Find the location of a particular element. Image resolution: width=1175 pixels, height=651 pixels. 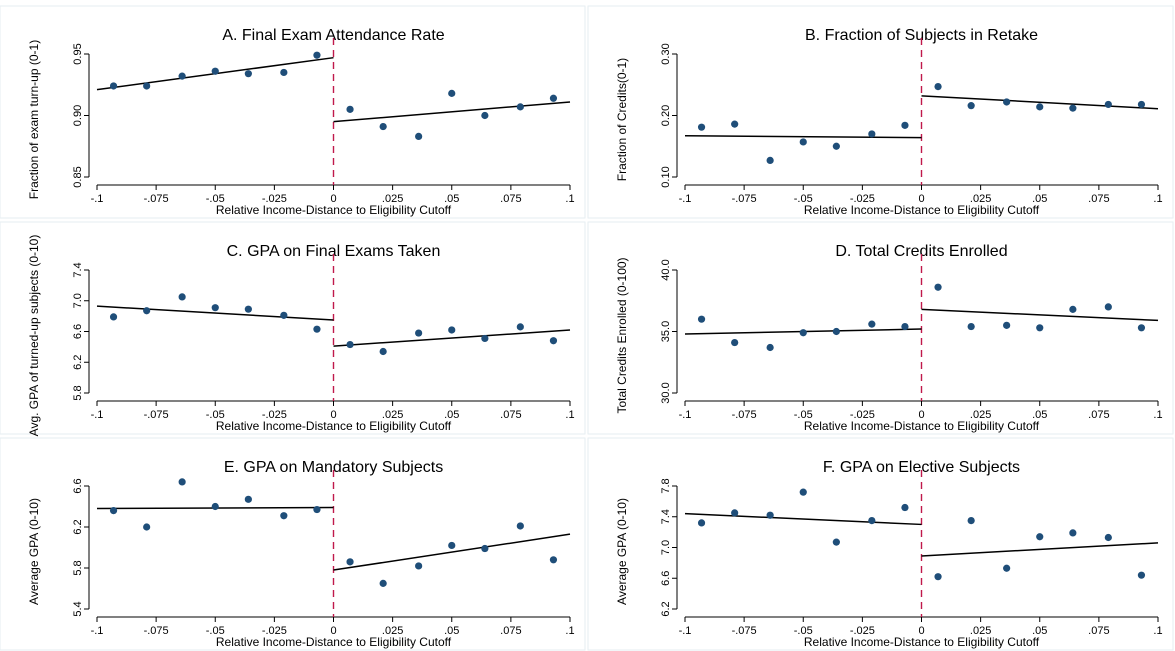

y-axis-label: Fraction of exam turn-up (0-1) is located at coordinates (34, 119).